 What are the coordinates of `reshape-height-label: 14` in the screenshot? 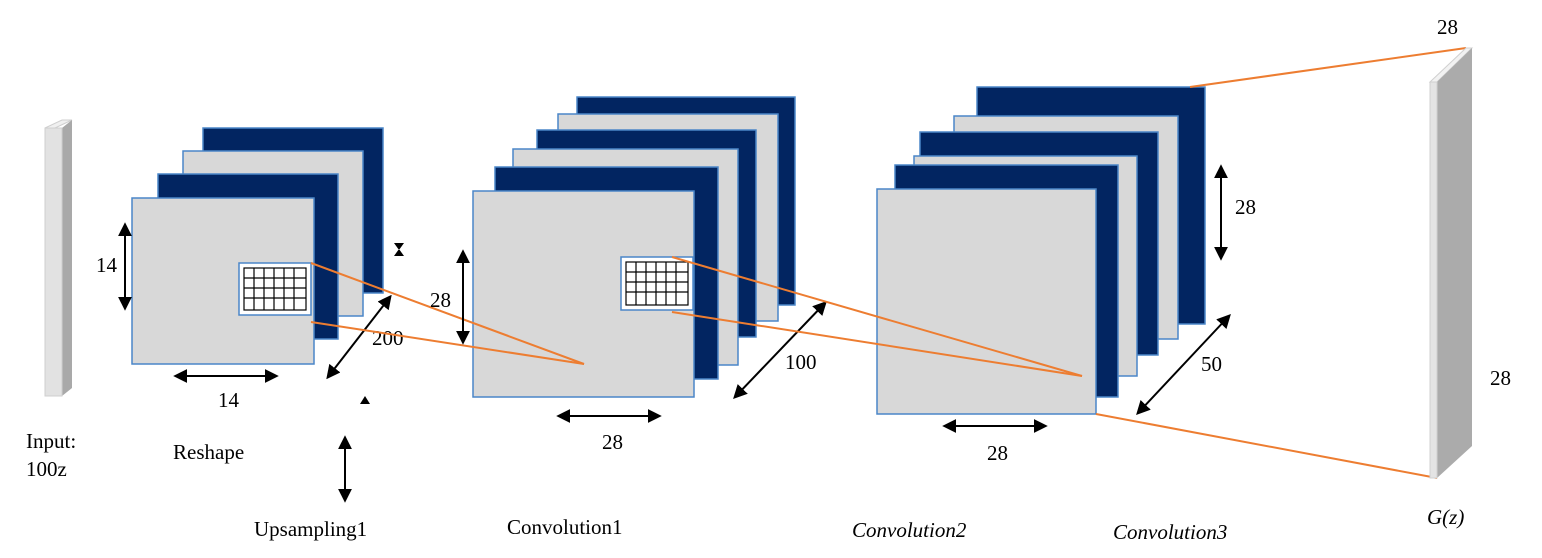 It's located at (107, 265).